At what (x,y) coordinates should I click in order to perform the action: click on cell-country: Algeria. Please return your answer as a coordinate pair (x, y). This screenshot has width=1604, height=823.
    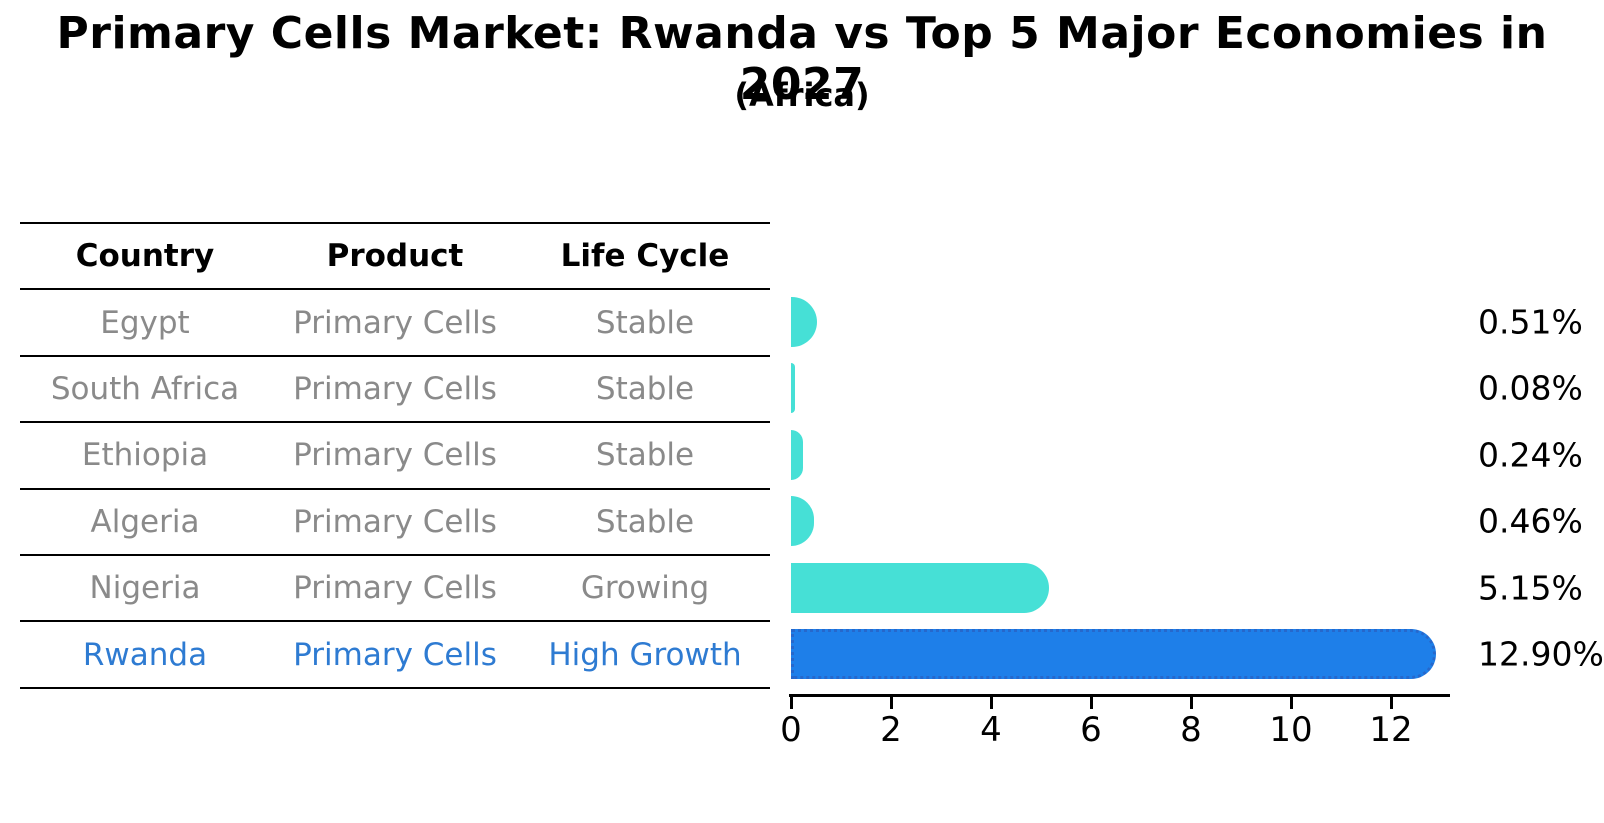
    Looking at the image, I should click on (145, 521).